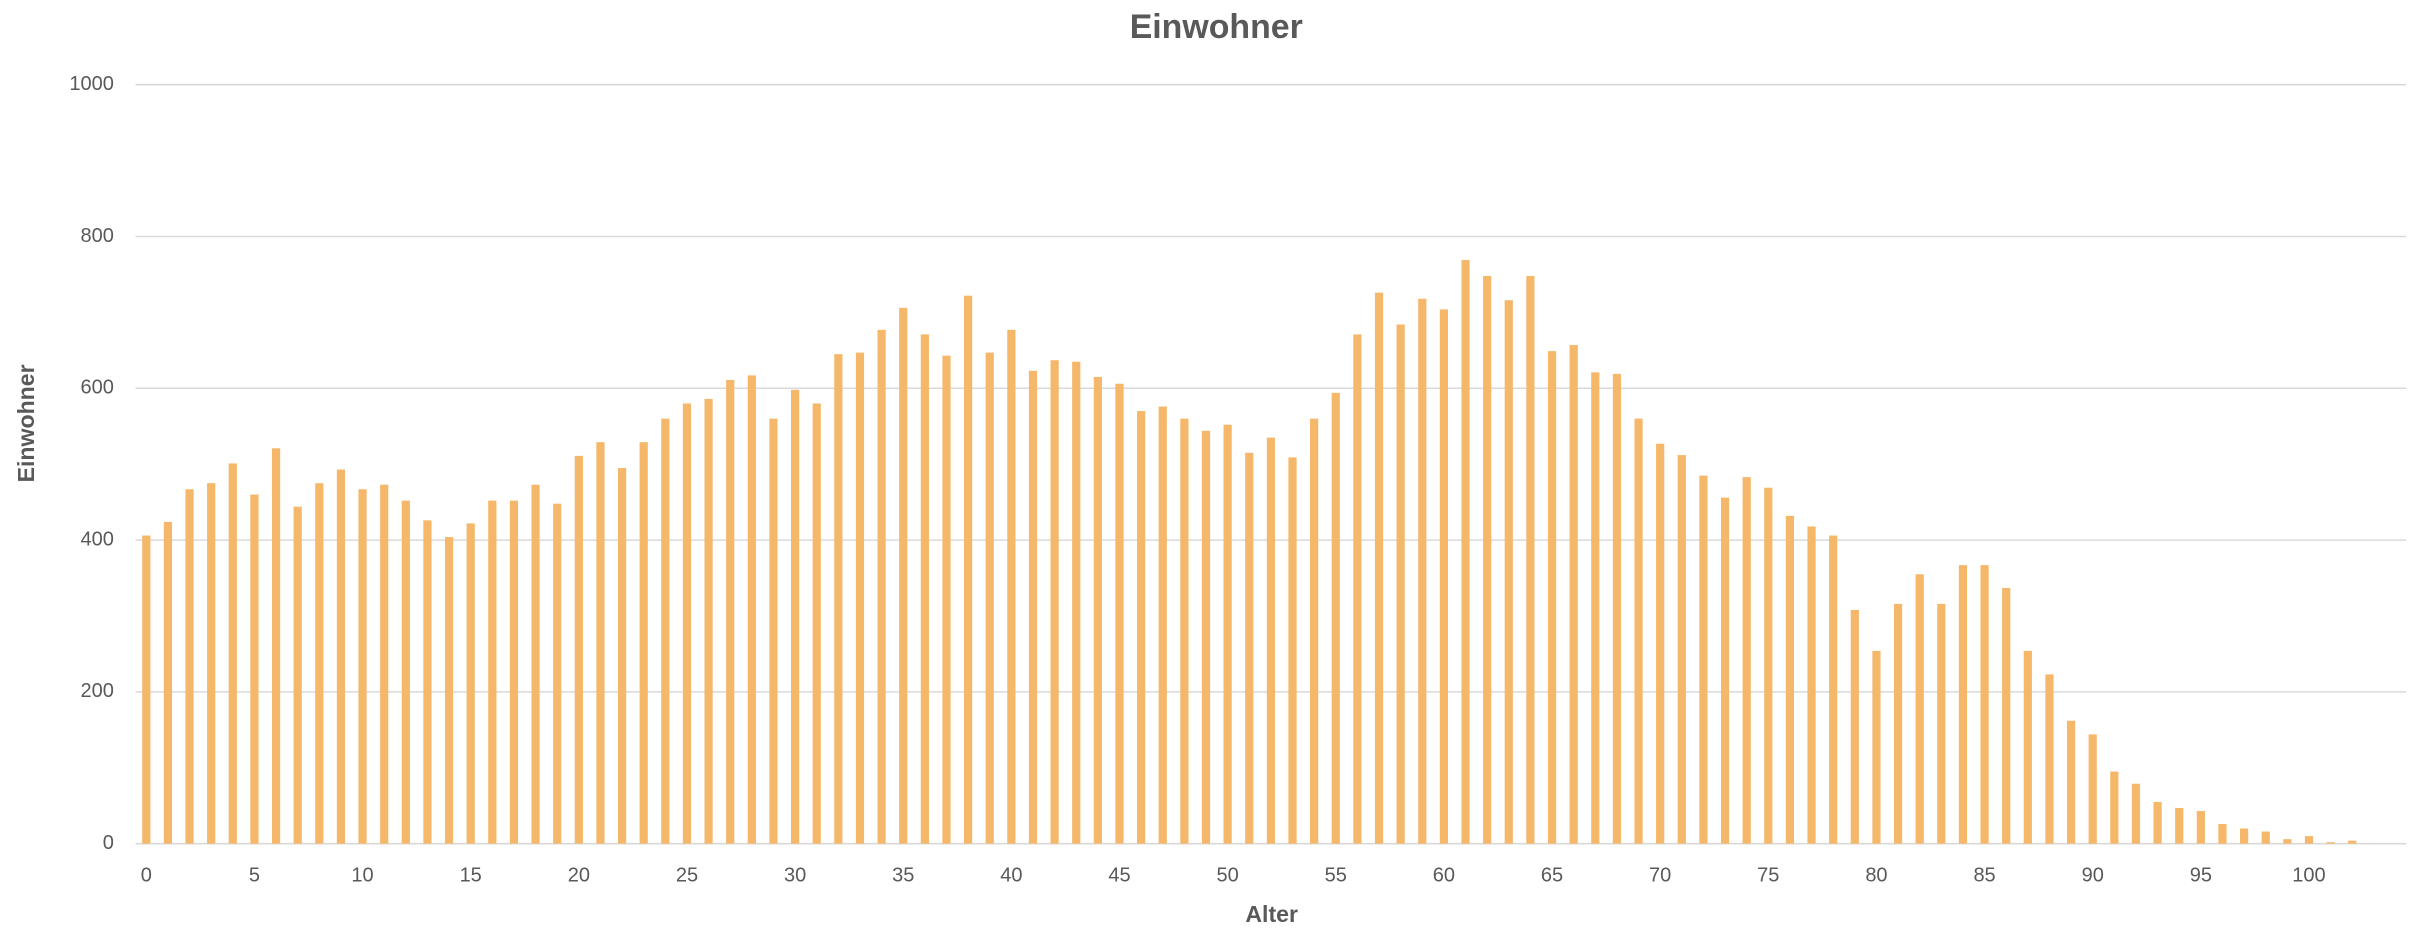 This screenshot has height=933, width=2414. I want to click on y-axis-label: Einwohner, so click(26, 423).